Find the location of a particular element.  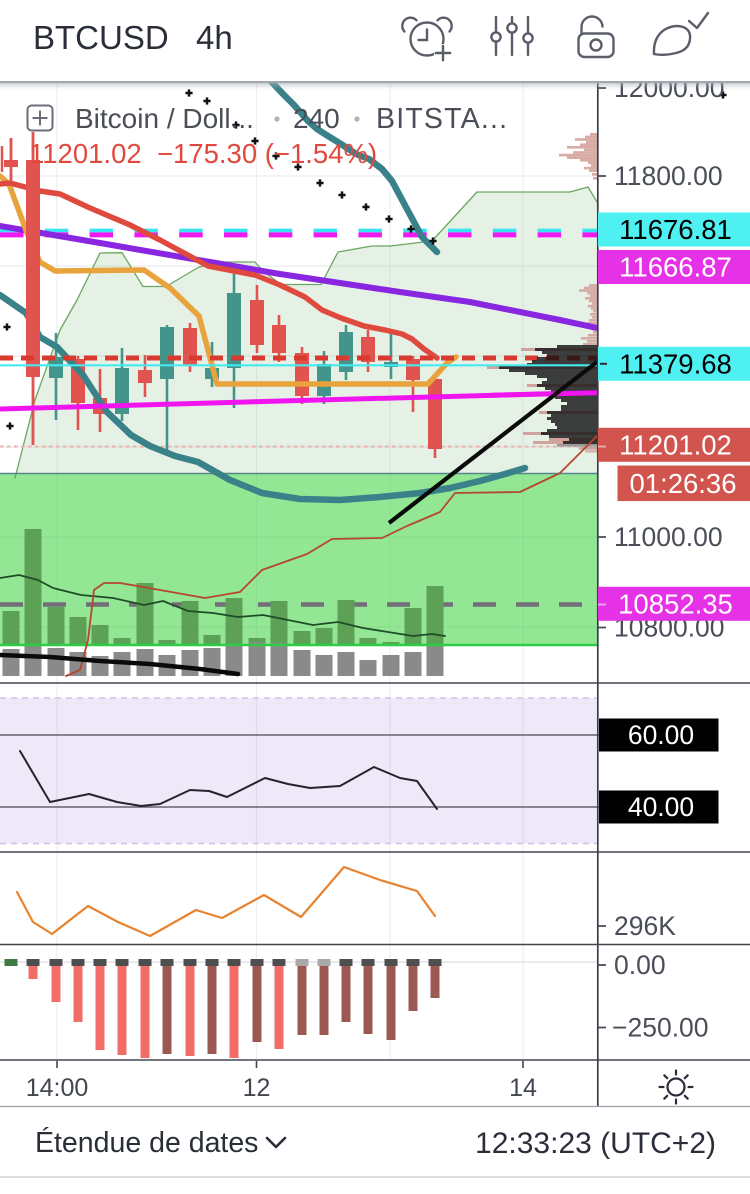

svg-text: 60.00 is located at coordinates (661, 735).